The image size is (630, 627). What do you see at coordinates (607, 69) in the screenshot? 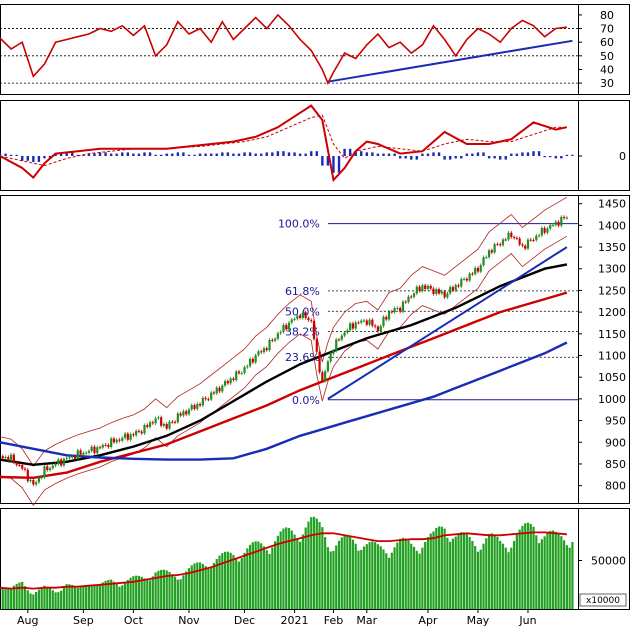
I see `rsi-tick-label: 40` at bounding box center [607, 69].